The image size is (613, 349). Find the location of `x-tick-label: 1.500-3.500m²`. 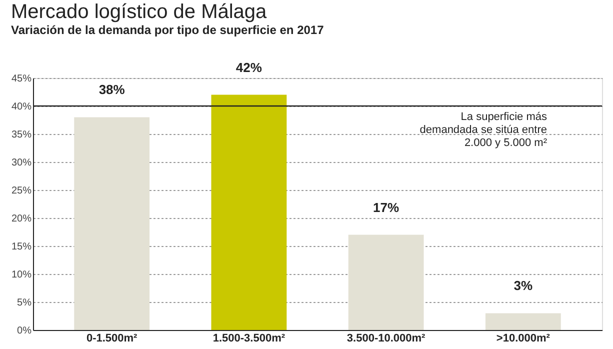

x-tick-label: 1.500-3.500m² is located at coordinates (249, 338).